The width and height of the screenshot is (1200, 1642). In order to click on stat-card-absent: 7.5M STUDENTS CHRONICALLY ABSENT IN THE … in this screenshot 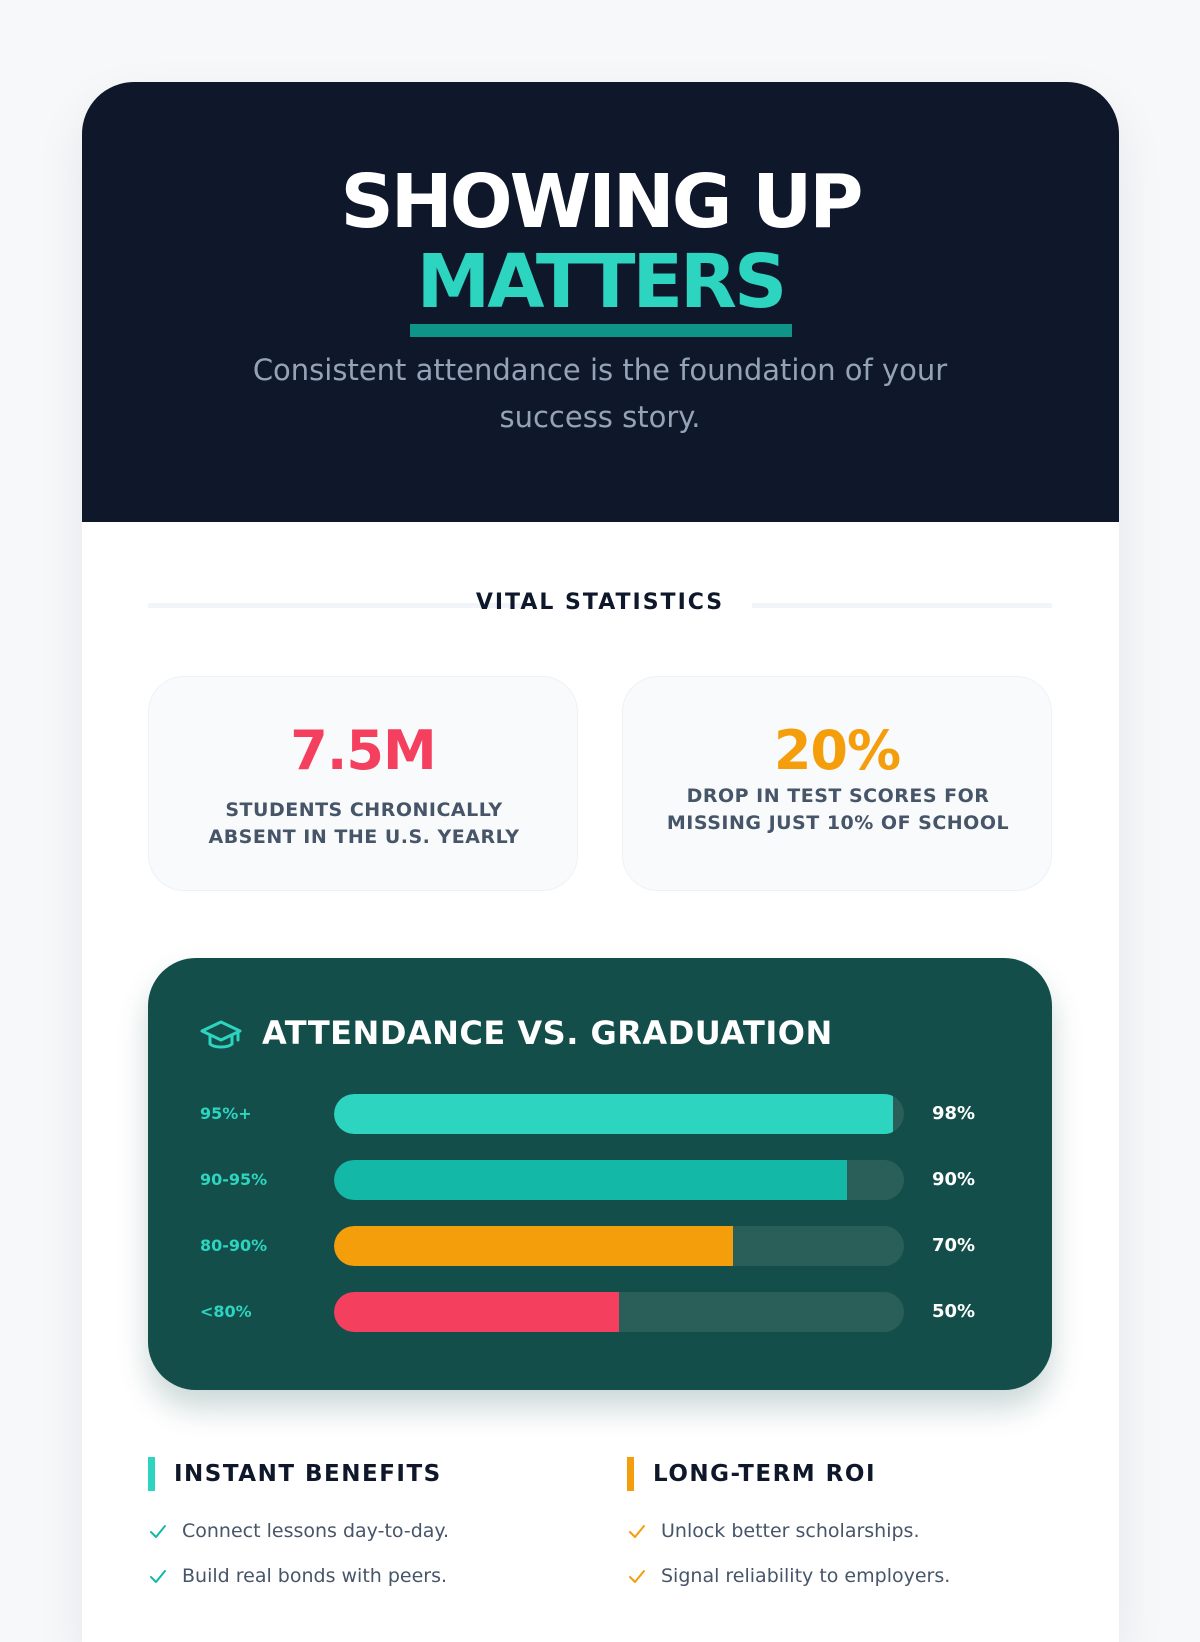, I will do `click(363, 783)`.